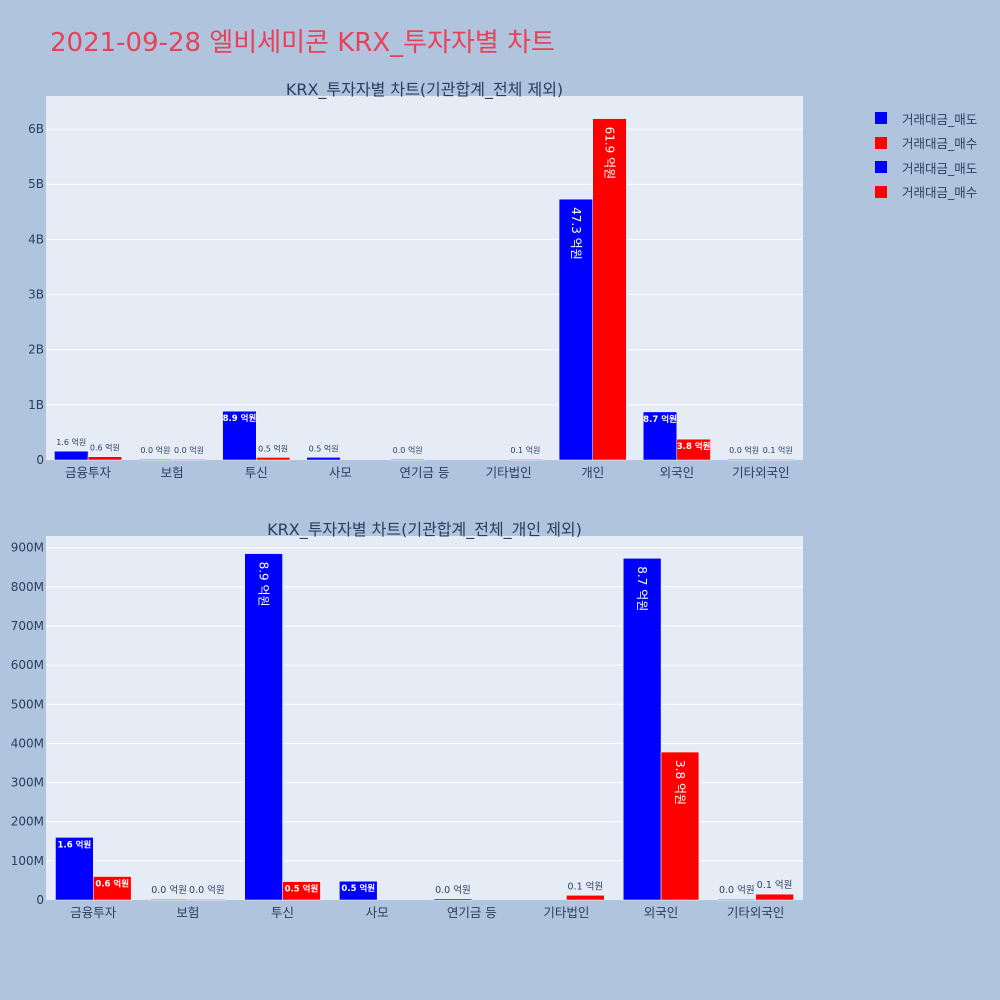 This screenshot has height=1000, width=1000. Describe the element at coordinates (27, 548) in the screenshot. I see `y-tick-label: 900M` at that location.